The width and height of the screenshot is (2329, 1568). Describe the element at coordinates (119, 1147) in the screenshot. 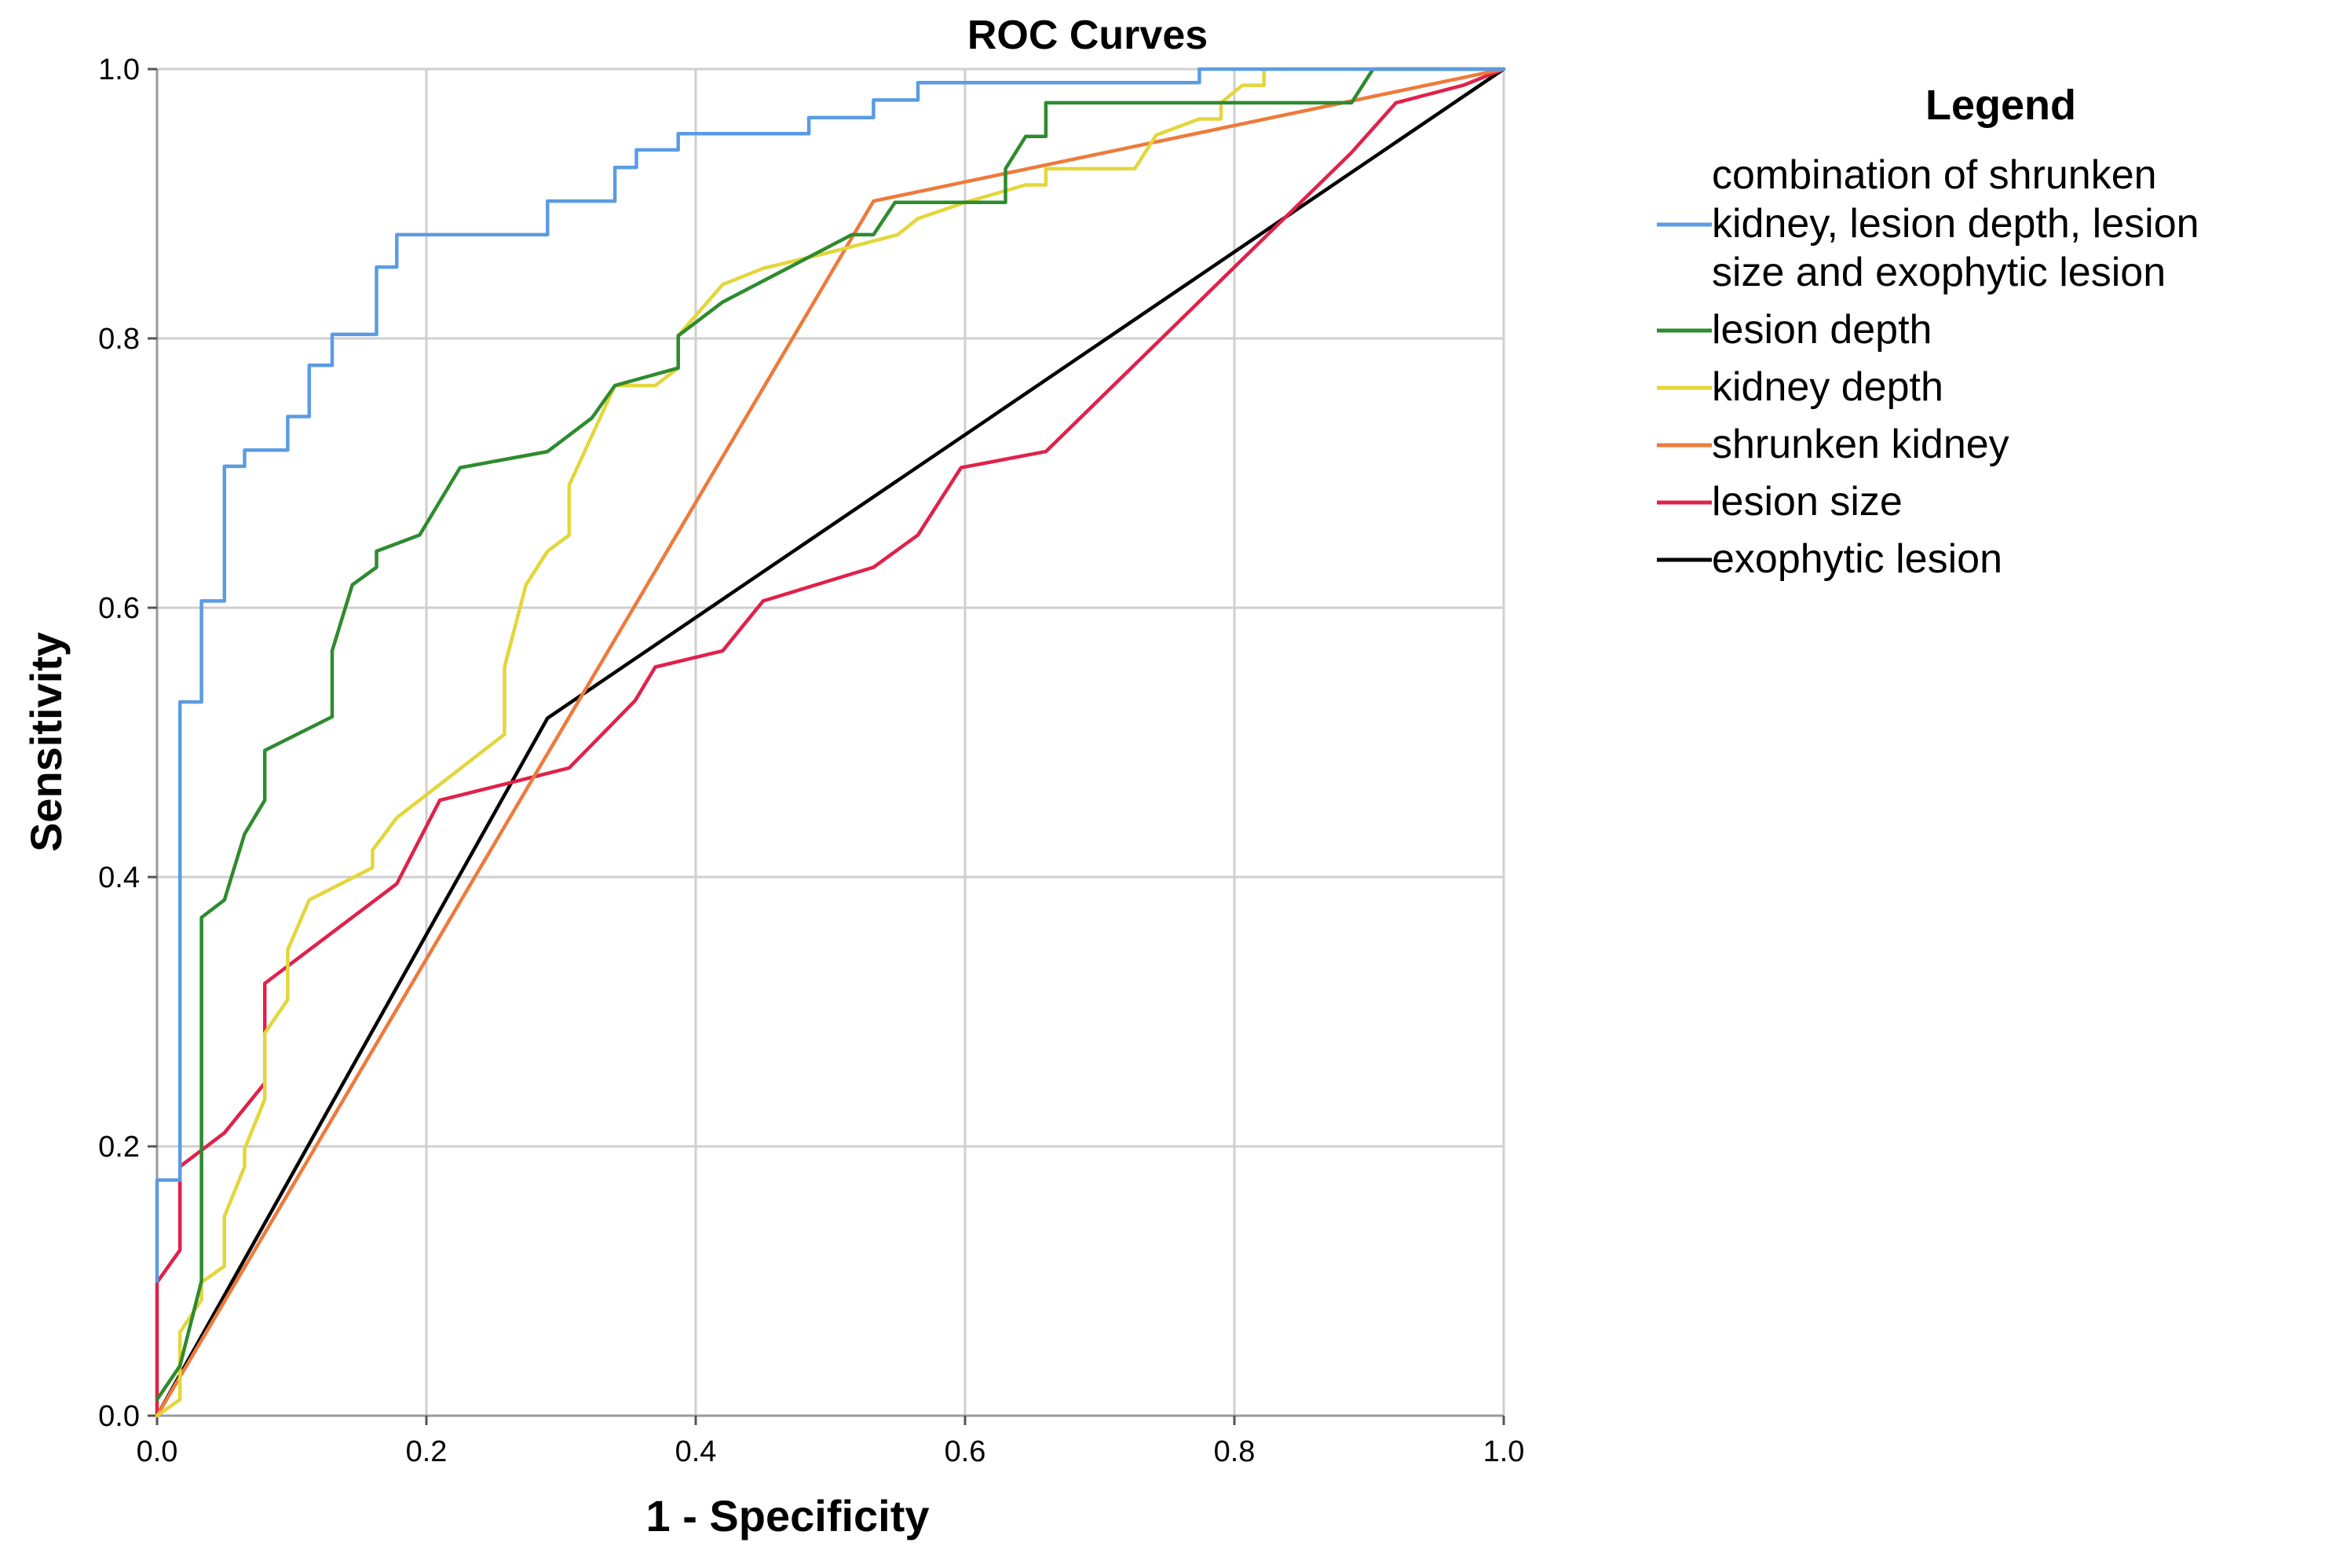

I see `y-tick-label: 0.2` at that location.